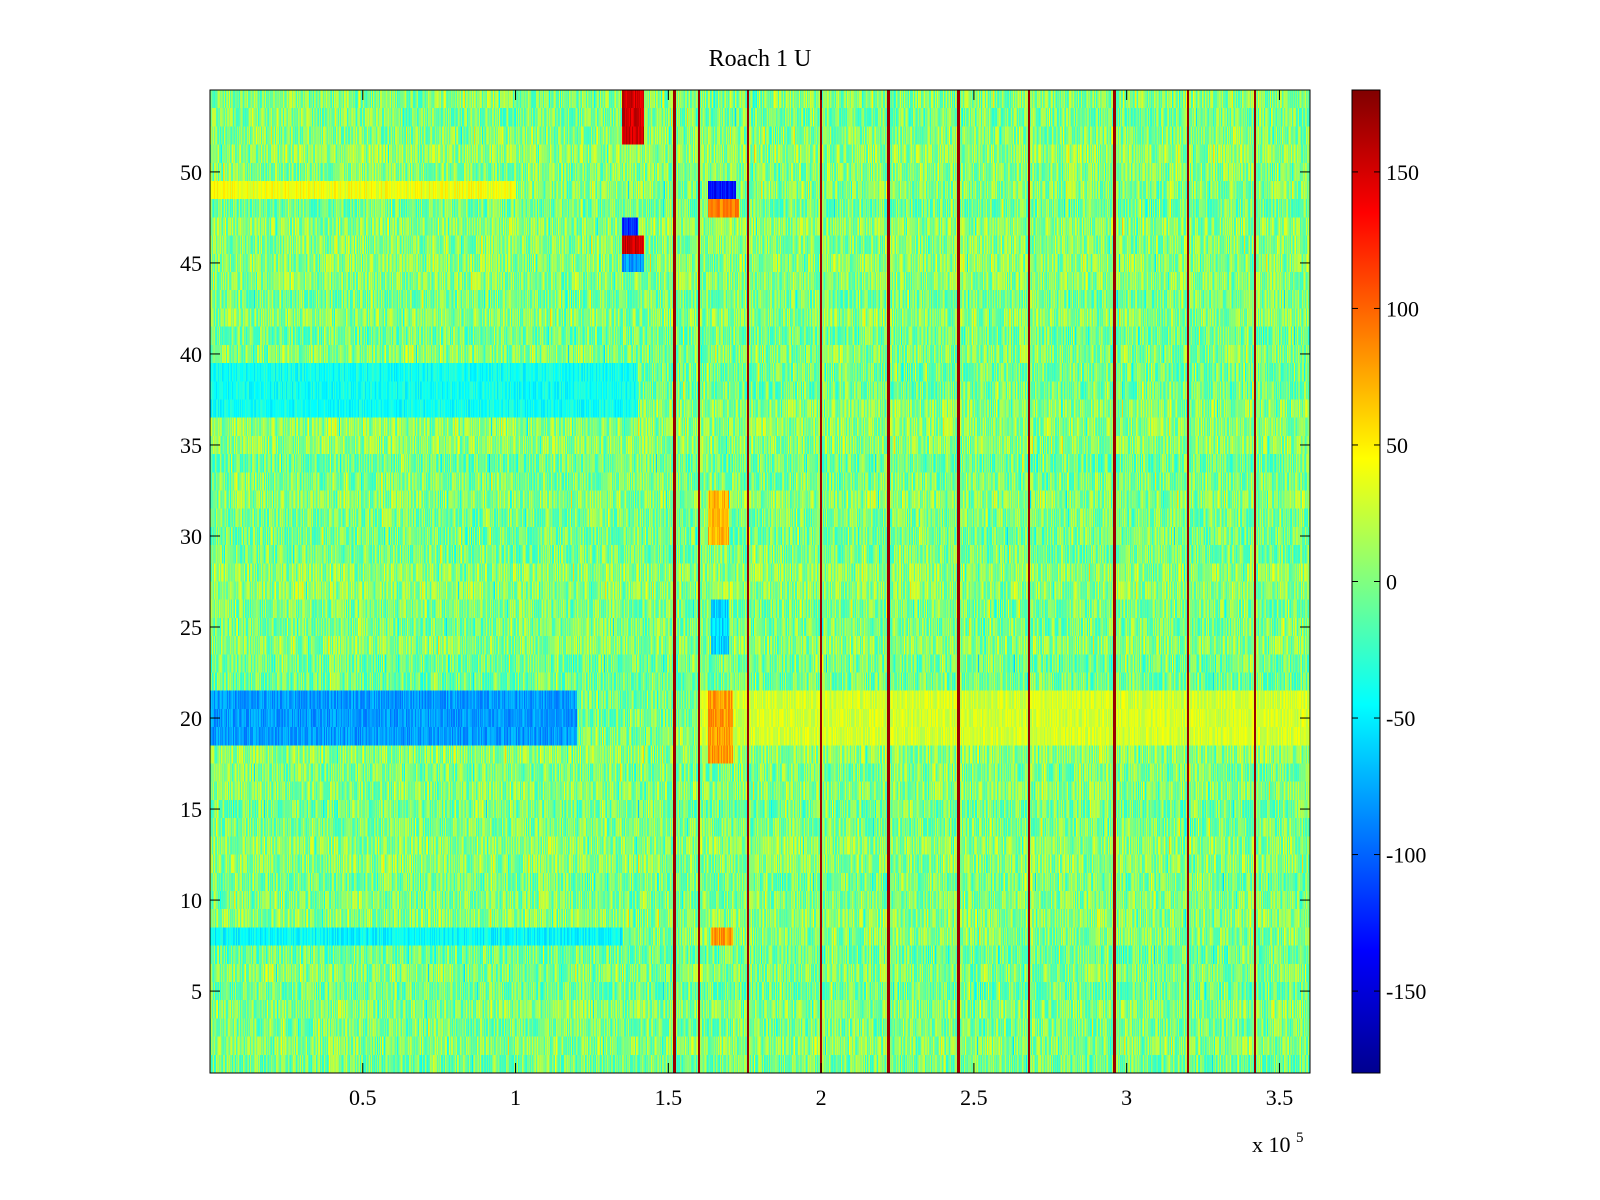  Describe the element at coordinates (669, 1097) in the screenshot. I see `x-tick-label: 1.5` at that location.